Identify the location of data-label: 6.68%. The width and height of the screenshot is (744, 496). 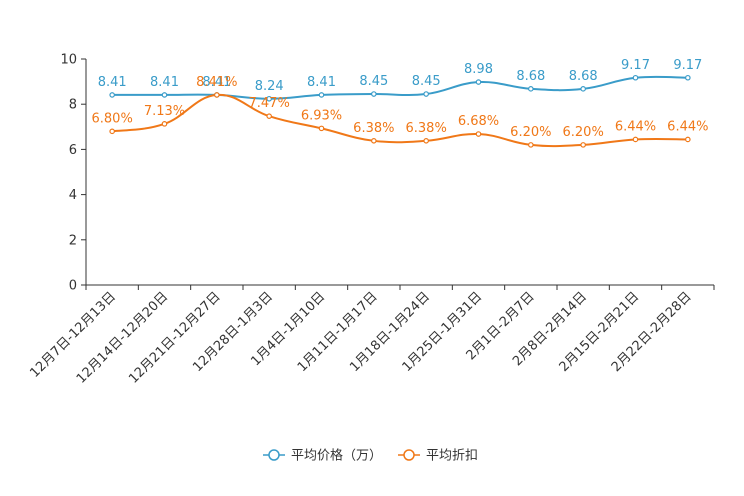
(478, 121).